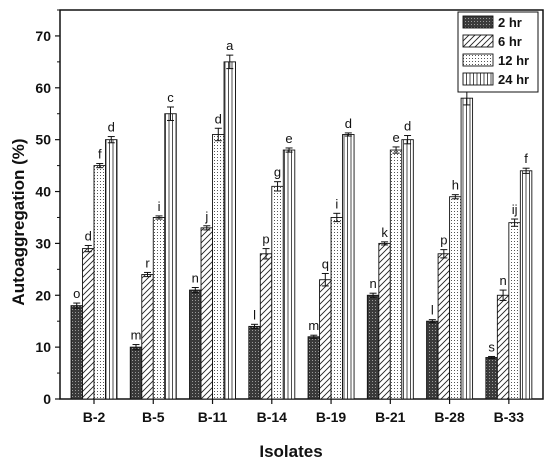 This screenshot has width=550, height=466. What do you see at coordinates (43, 243) in the screenshot?
I see `y-tick-label: 30` at bounding box center [43, 243].